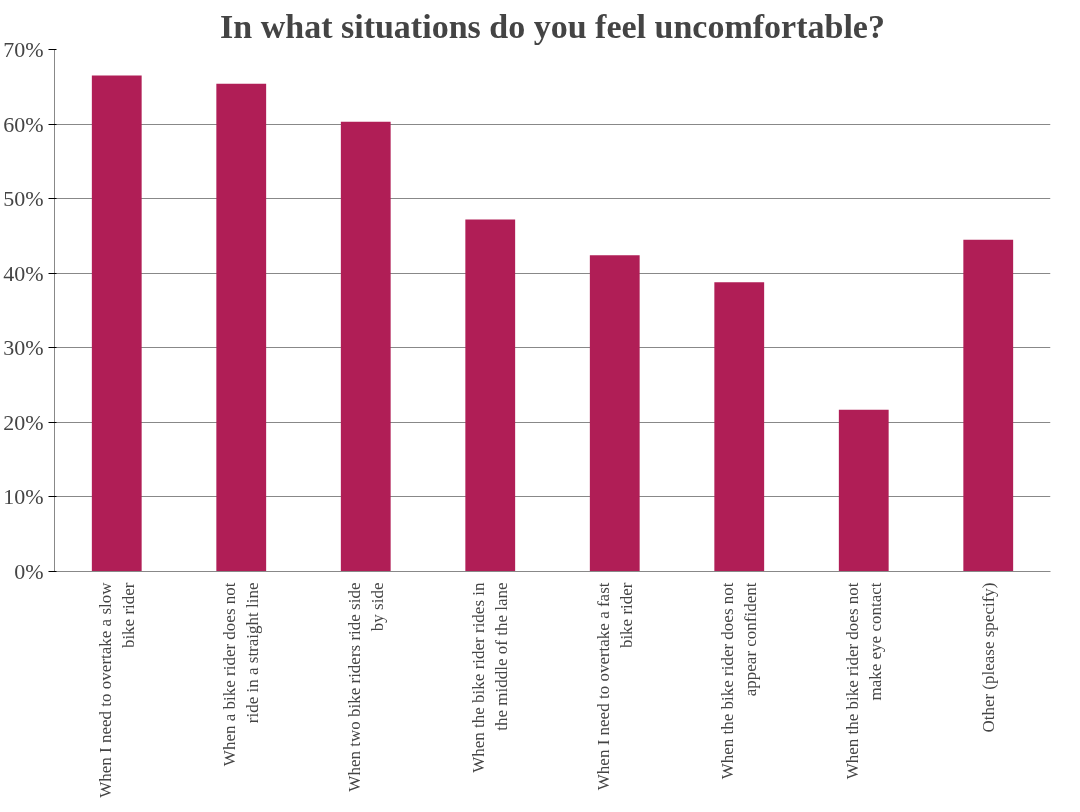 Image resolution: width=1080 pixels, height=812 pixels. I want to click on y-tick-label: 40%, so click(23, 273).